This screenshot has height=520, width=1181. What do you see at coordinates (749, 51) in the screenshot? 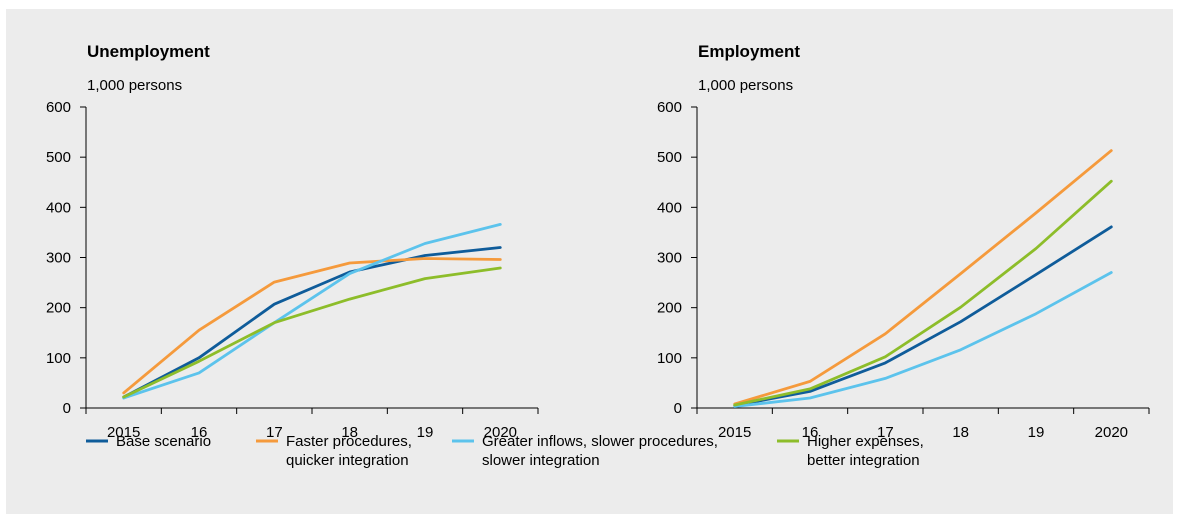
I see `chart-title: Employment` at bounding box center [749, 51].